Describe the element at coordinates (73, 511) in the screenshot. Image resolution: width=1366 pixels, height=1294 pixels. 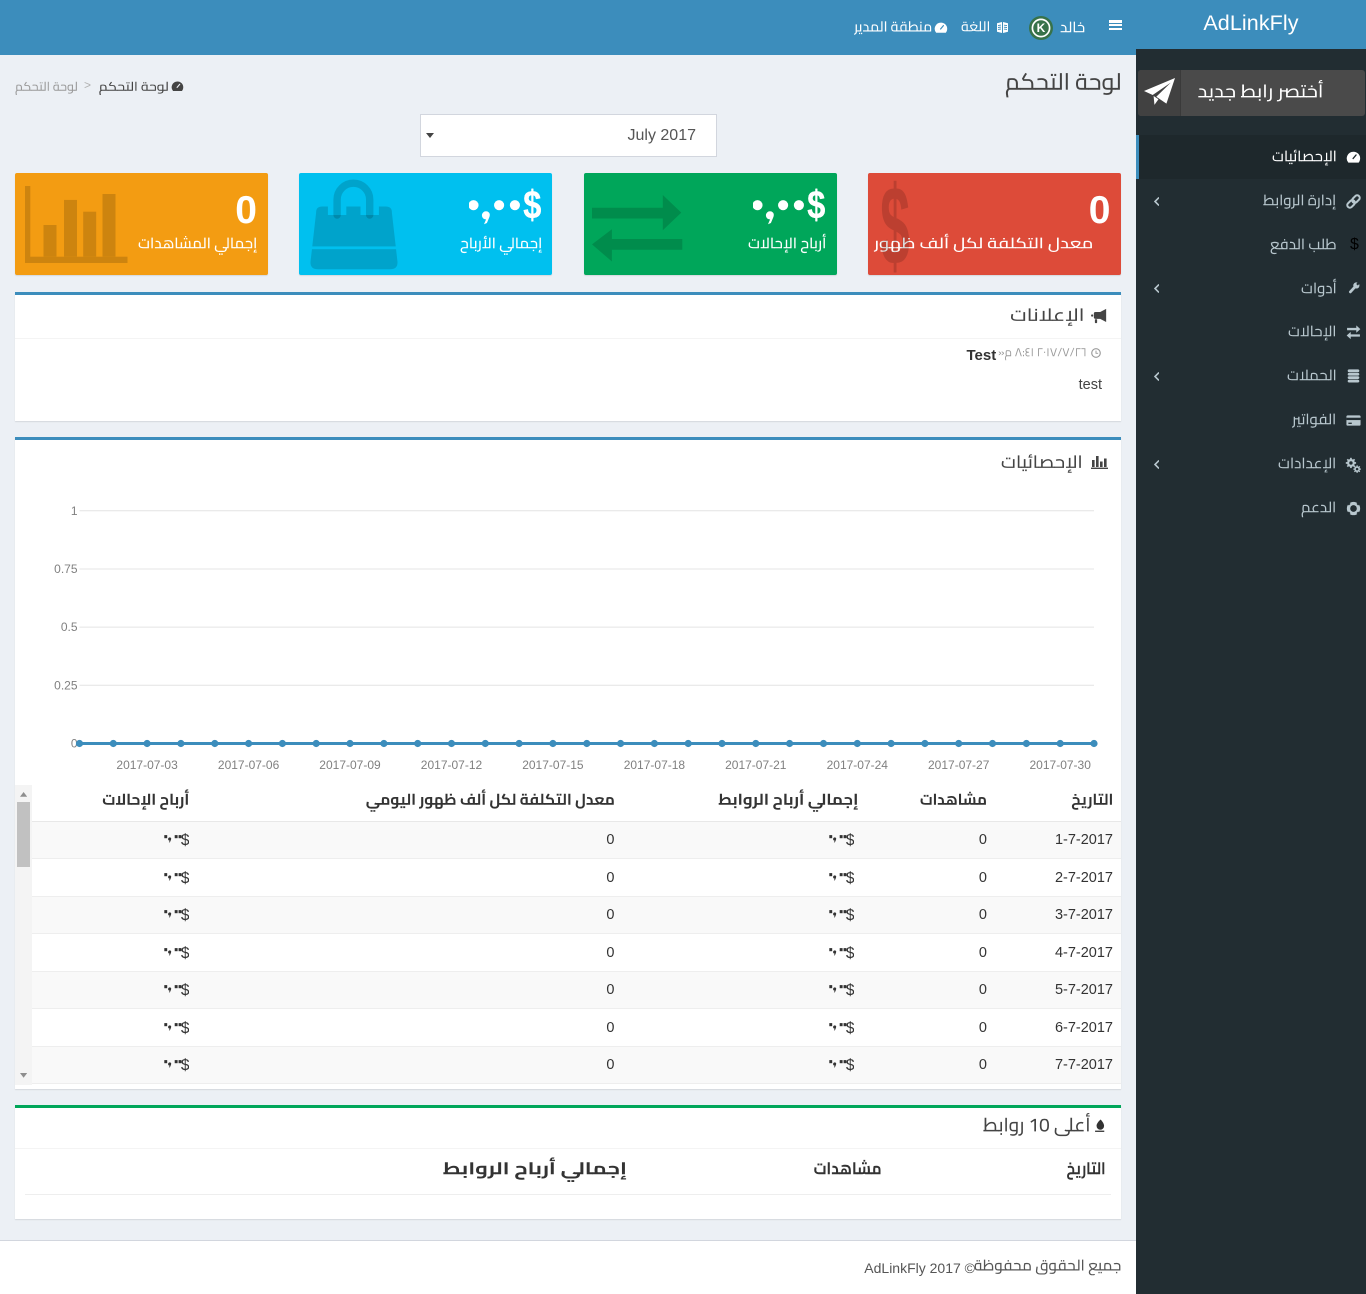
I see `svg-text: 1` at that location.